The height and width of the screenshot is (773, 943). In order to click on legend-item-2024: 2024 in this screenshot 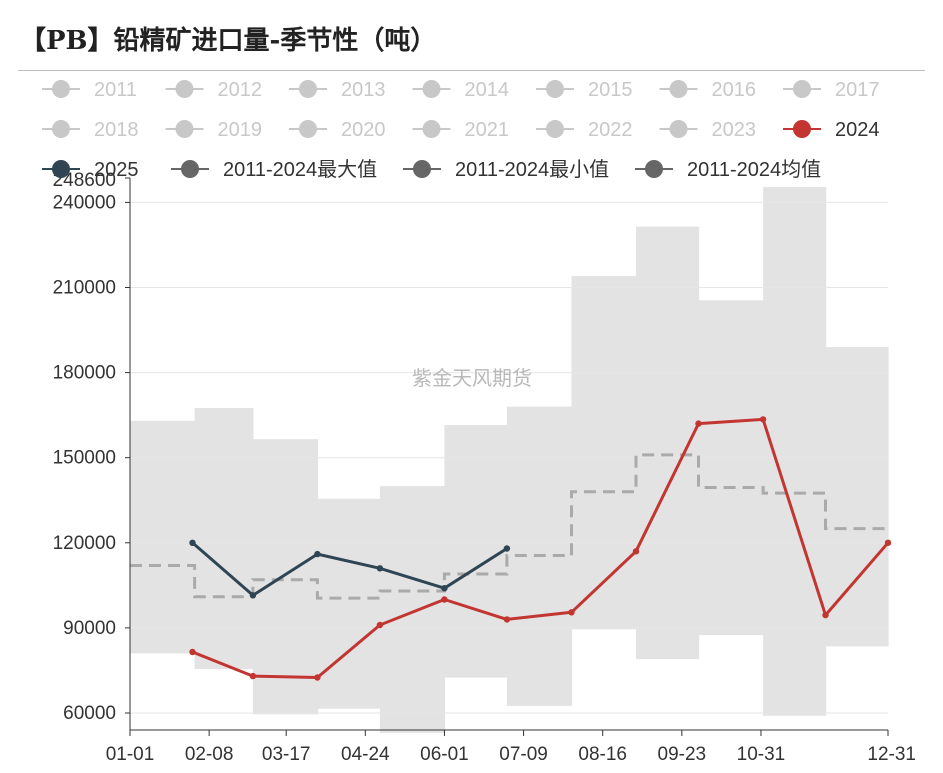, I will do `click(831, 130)`.